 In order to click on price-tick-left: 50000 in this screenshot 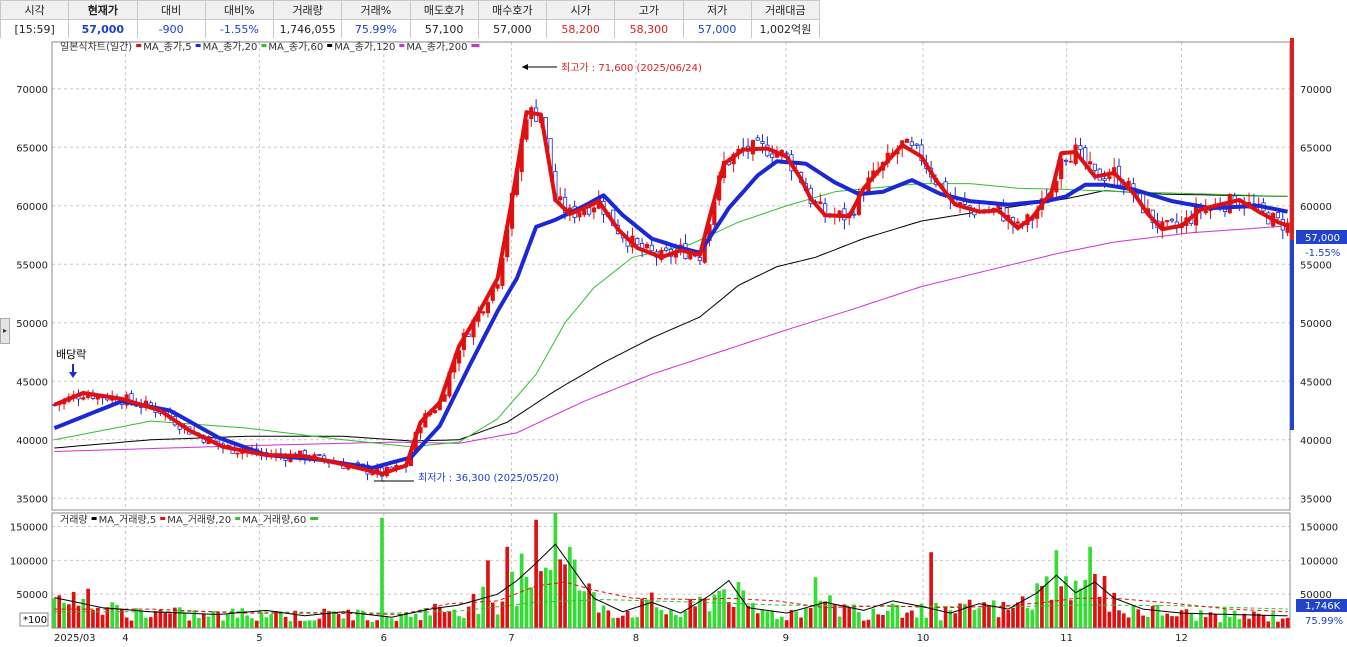, I will do `click(32, 324)`.